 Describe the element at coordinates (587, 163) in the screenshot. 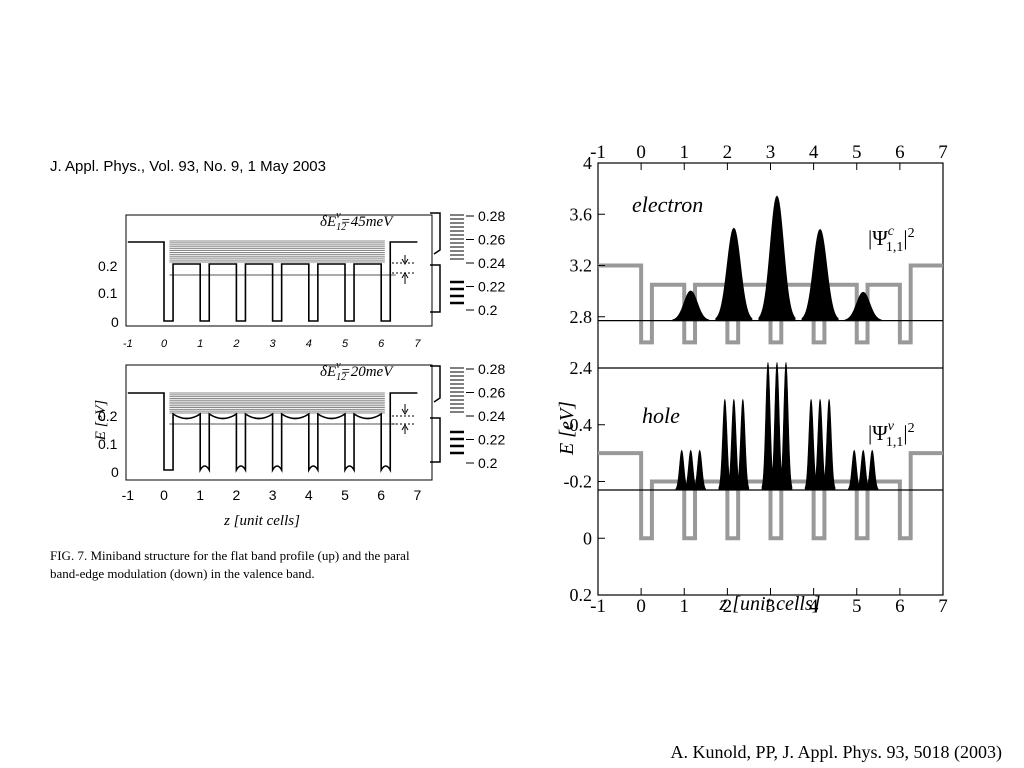

I see `electron-ytick-label: 4` at that location.